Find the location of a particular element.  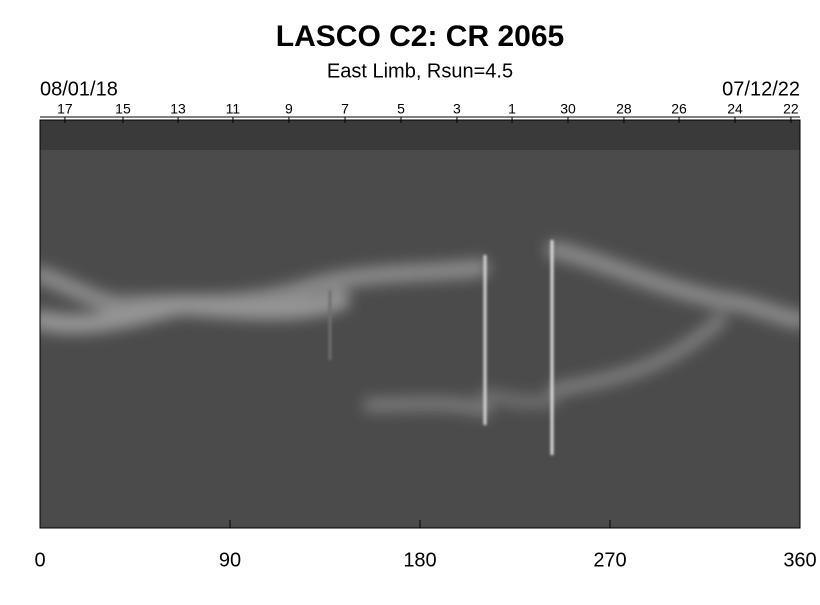

top-tick-label: 26 is located at coordinates (679, 109).